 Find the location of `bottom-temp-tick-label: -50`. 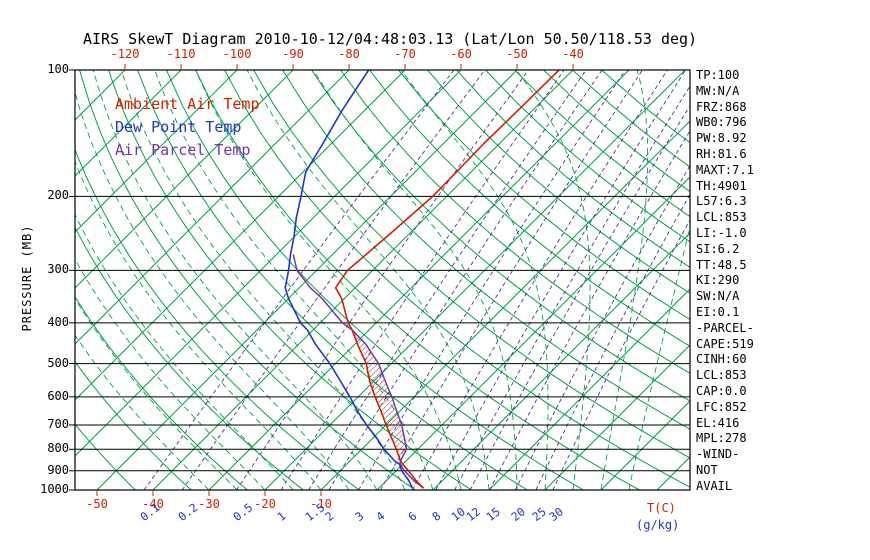

bottom-temp-tick-label: -50 is located at coordinates (97, 504).